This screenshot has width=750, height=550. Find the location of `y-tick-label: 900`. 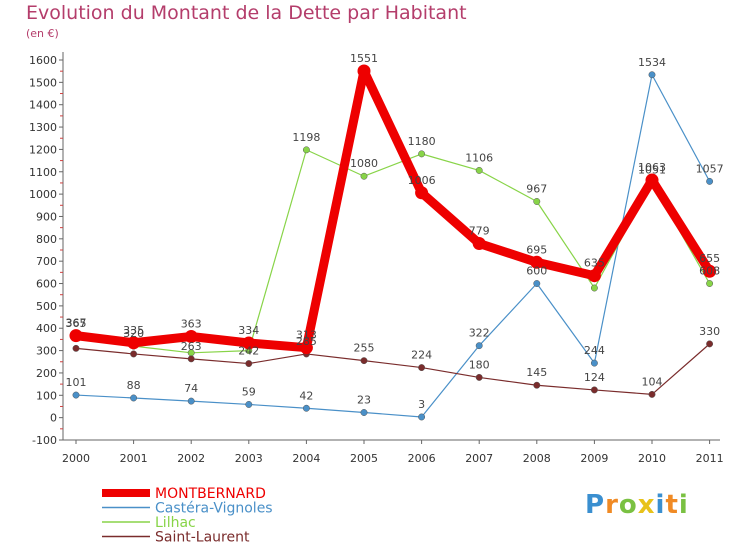

y-tick-label: 900 is located at coordinates (46, 216).